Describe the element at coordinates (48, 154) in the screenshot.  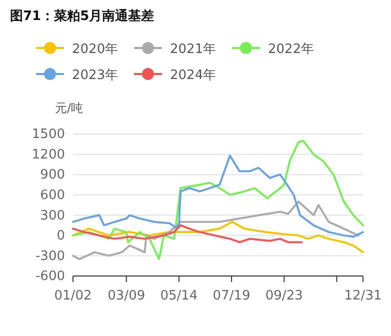
I see `y-tick-label: 1200` at that location.